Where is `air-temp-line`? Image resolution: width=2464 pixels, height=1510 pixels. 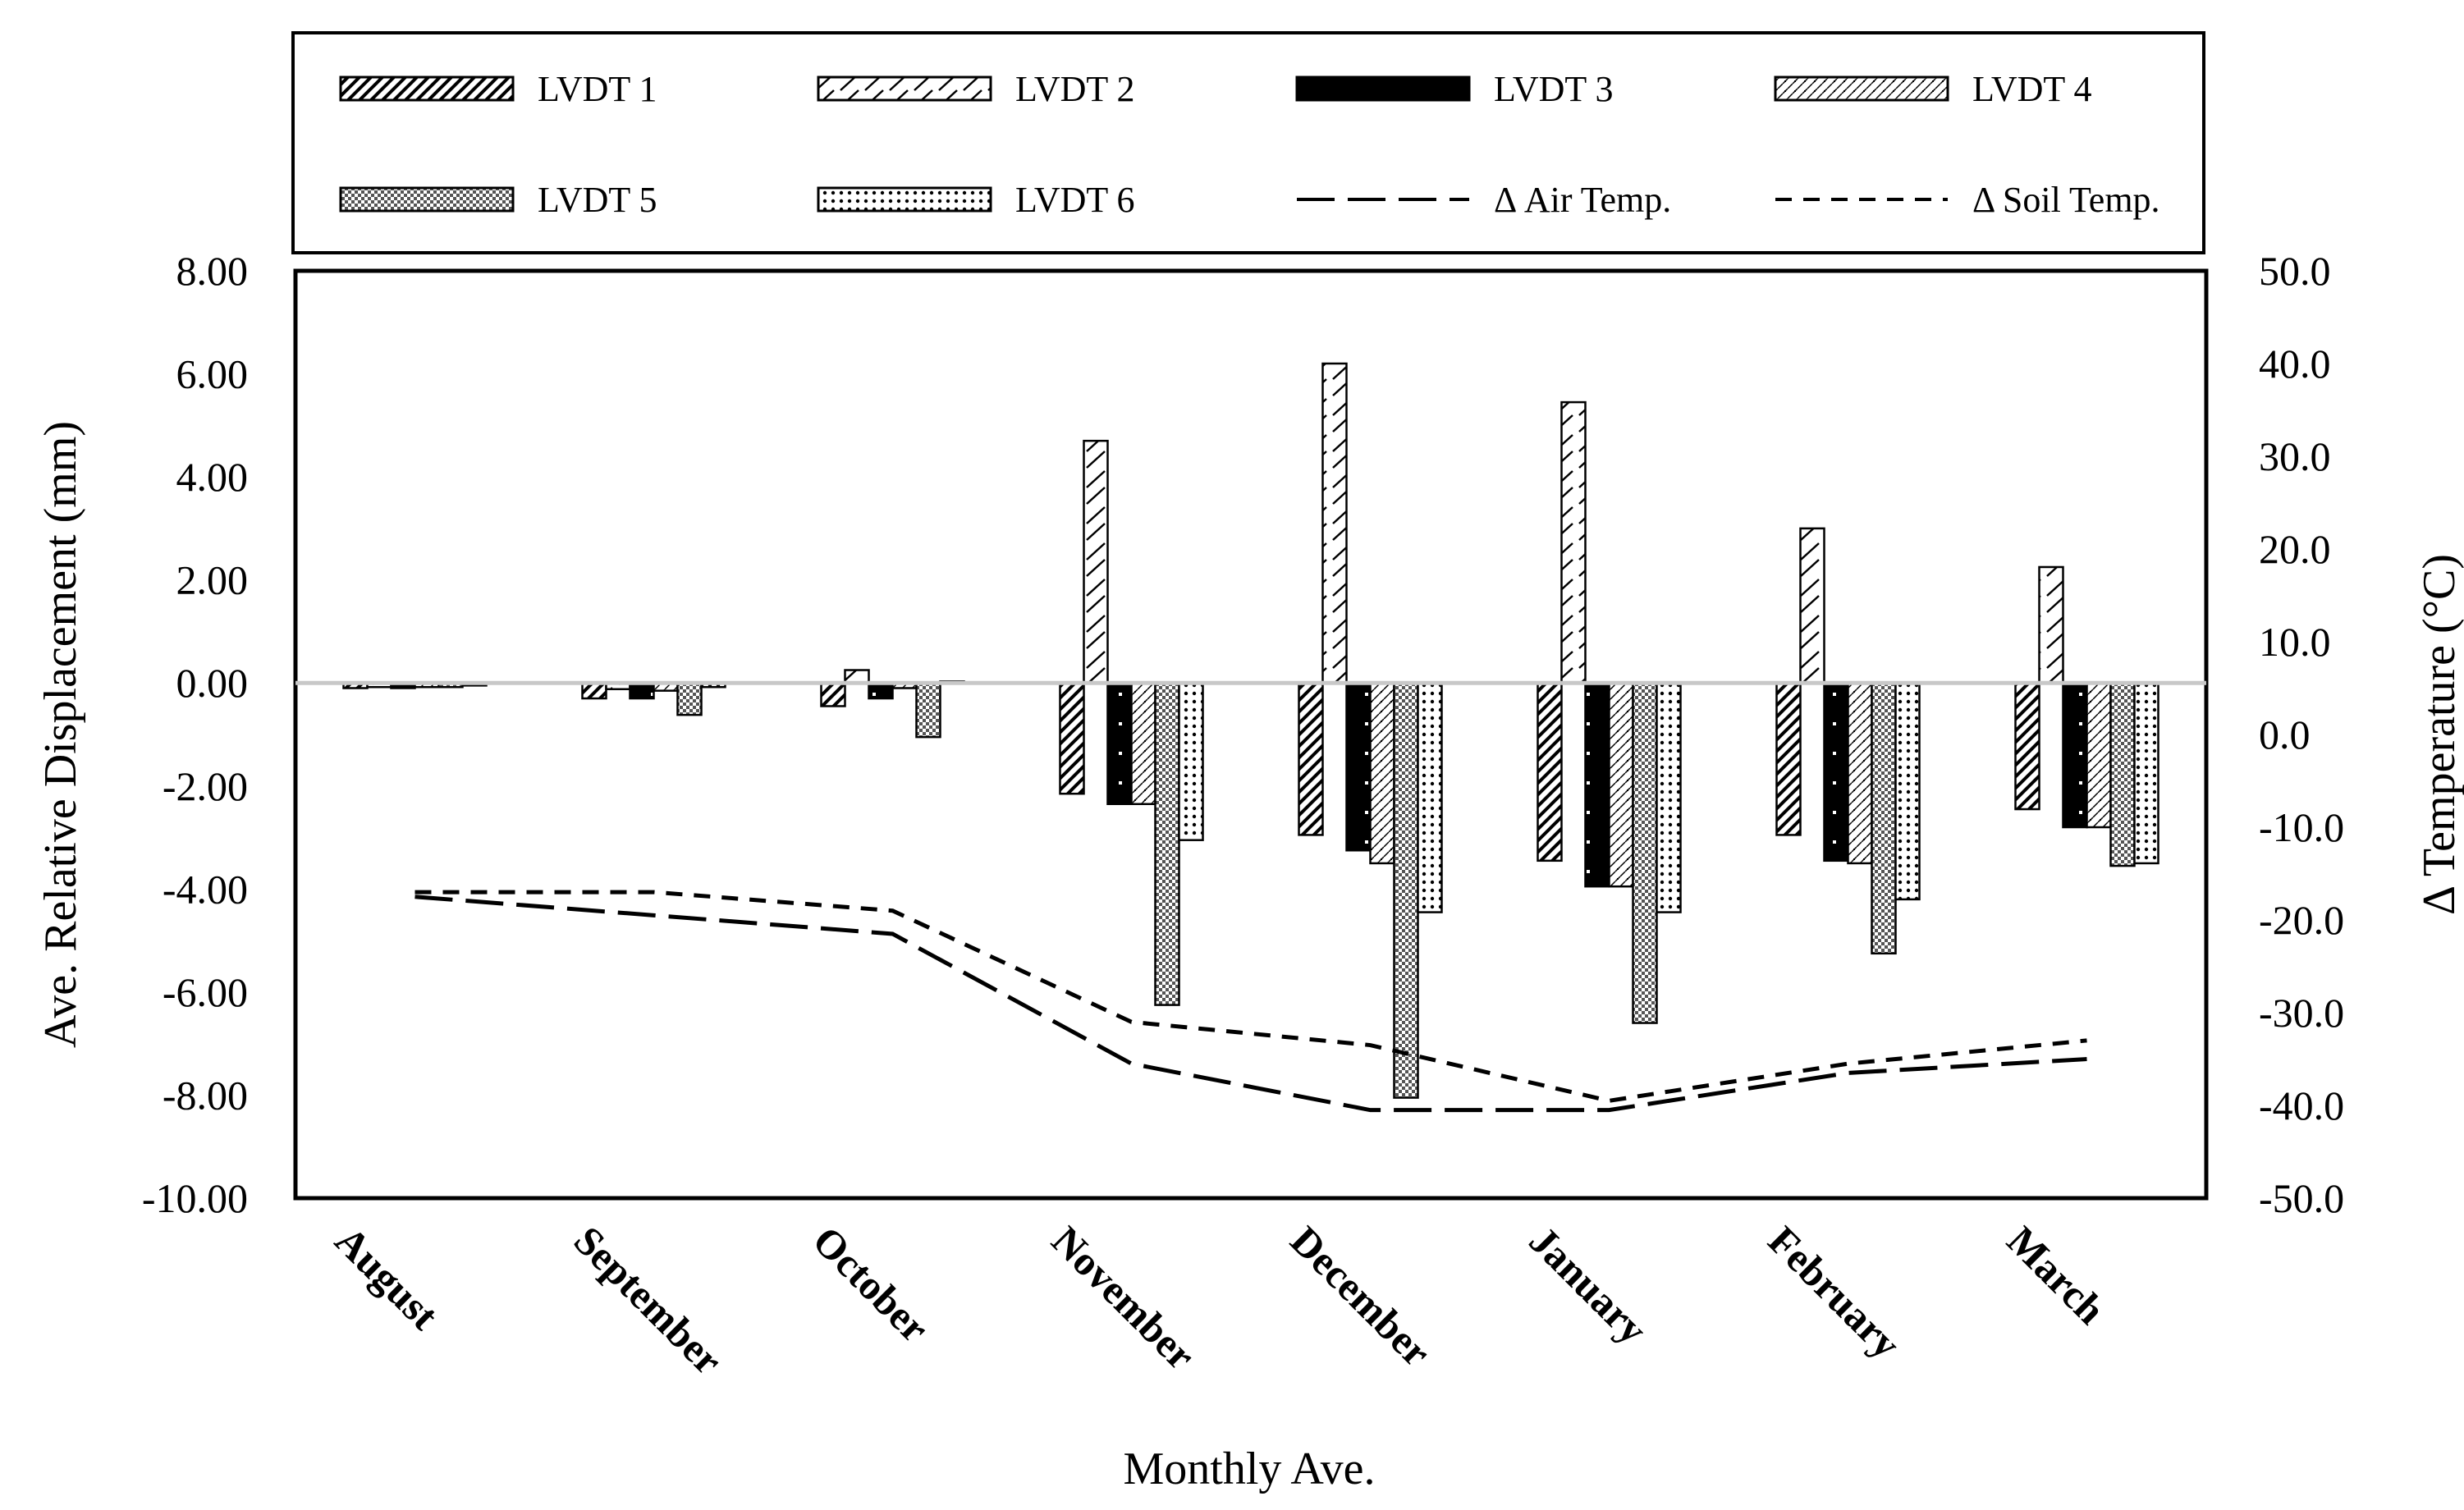 air-temp-line is located at coordinates (1251, 1004).